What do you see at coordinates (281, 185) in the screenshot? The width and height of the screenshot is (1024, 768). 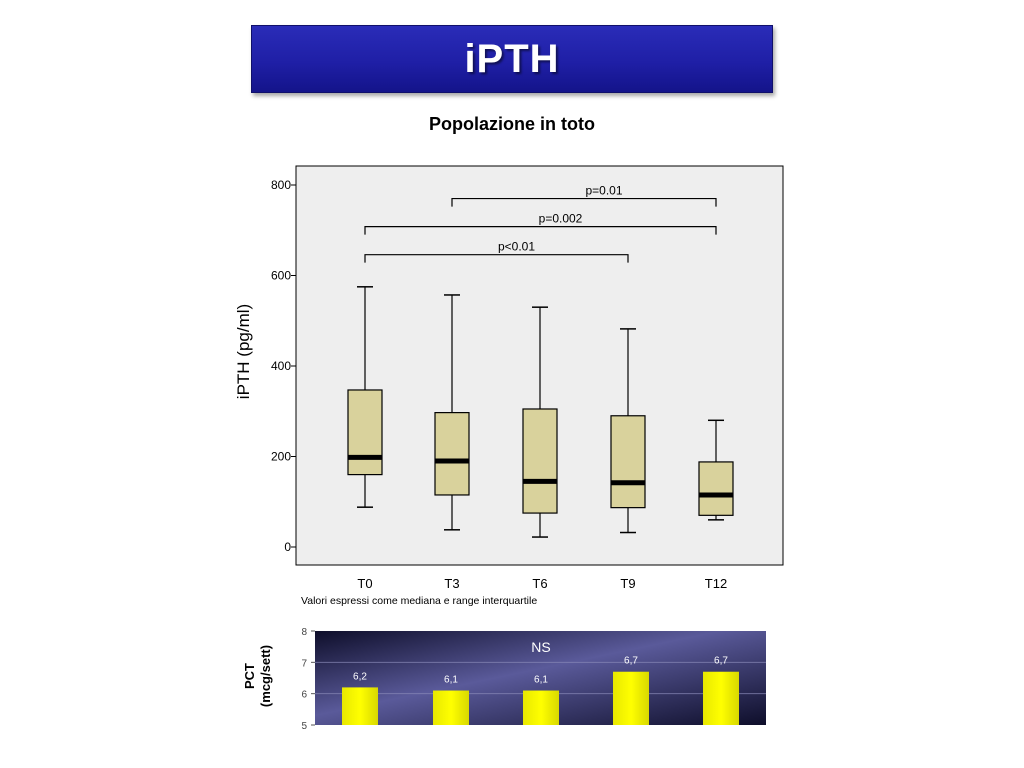 I see `boxplot-y-tick-label: 800` at bounding box center [281, 185].